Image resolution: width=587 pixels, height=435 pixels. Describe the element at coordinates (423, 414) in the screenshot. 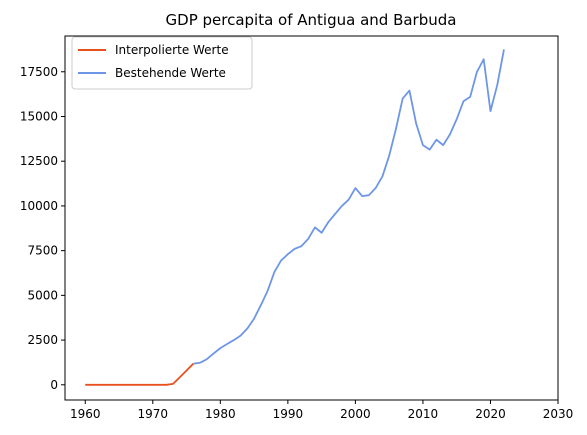

I see `x-tick-label: 2010` at that location.